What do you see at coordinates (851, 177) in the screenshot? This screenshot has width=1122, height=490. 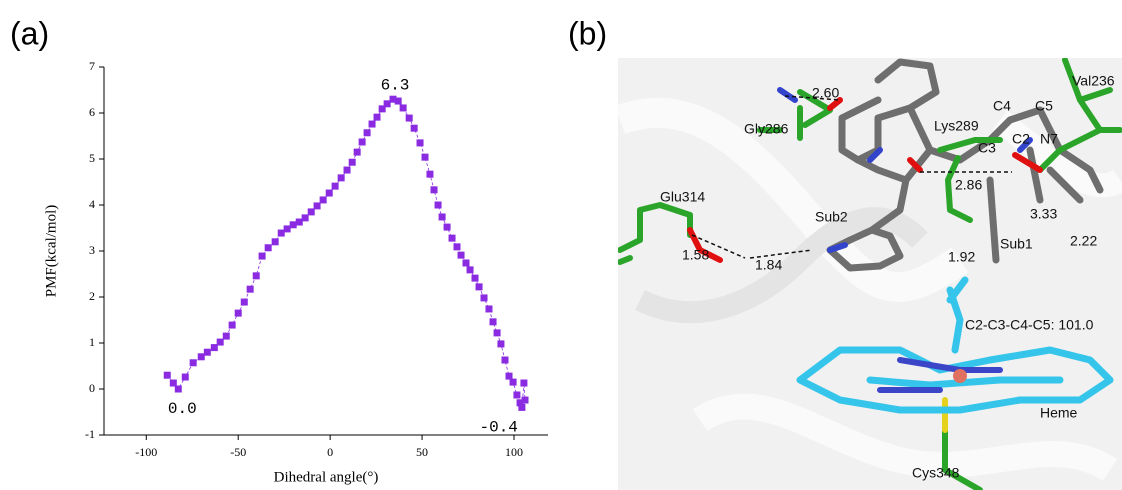 I see `h-bonds` at bounding box center [851, 177].